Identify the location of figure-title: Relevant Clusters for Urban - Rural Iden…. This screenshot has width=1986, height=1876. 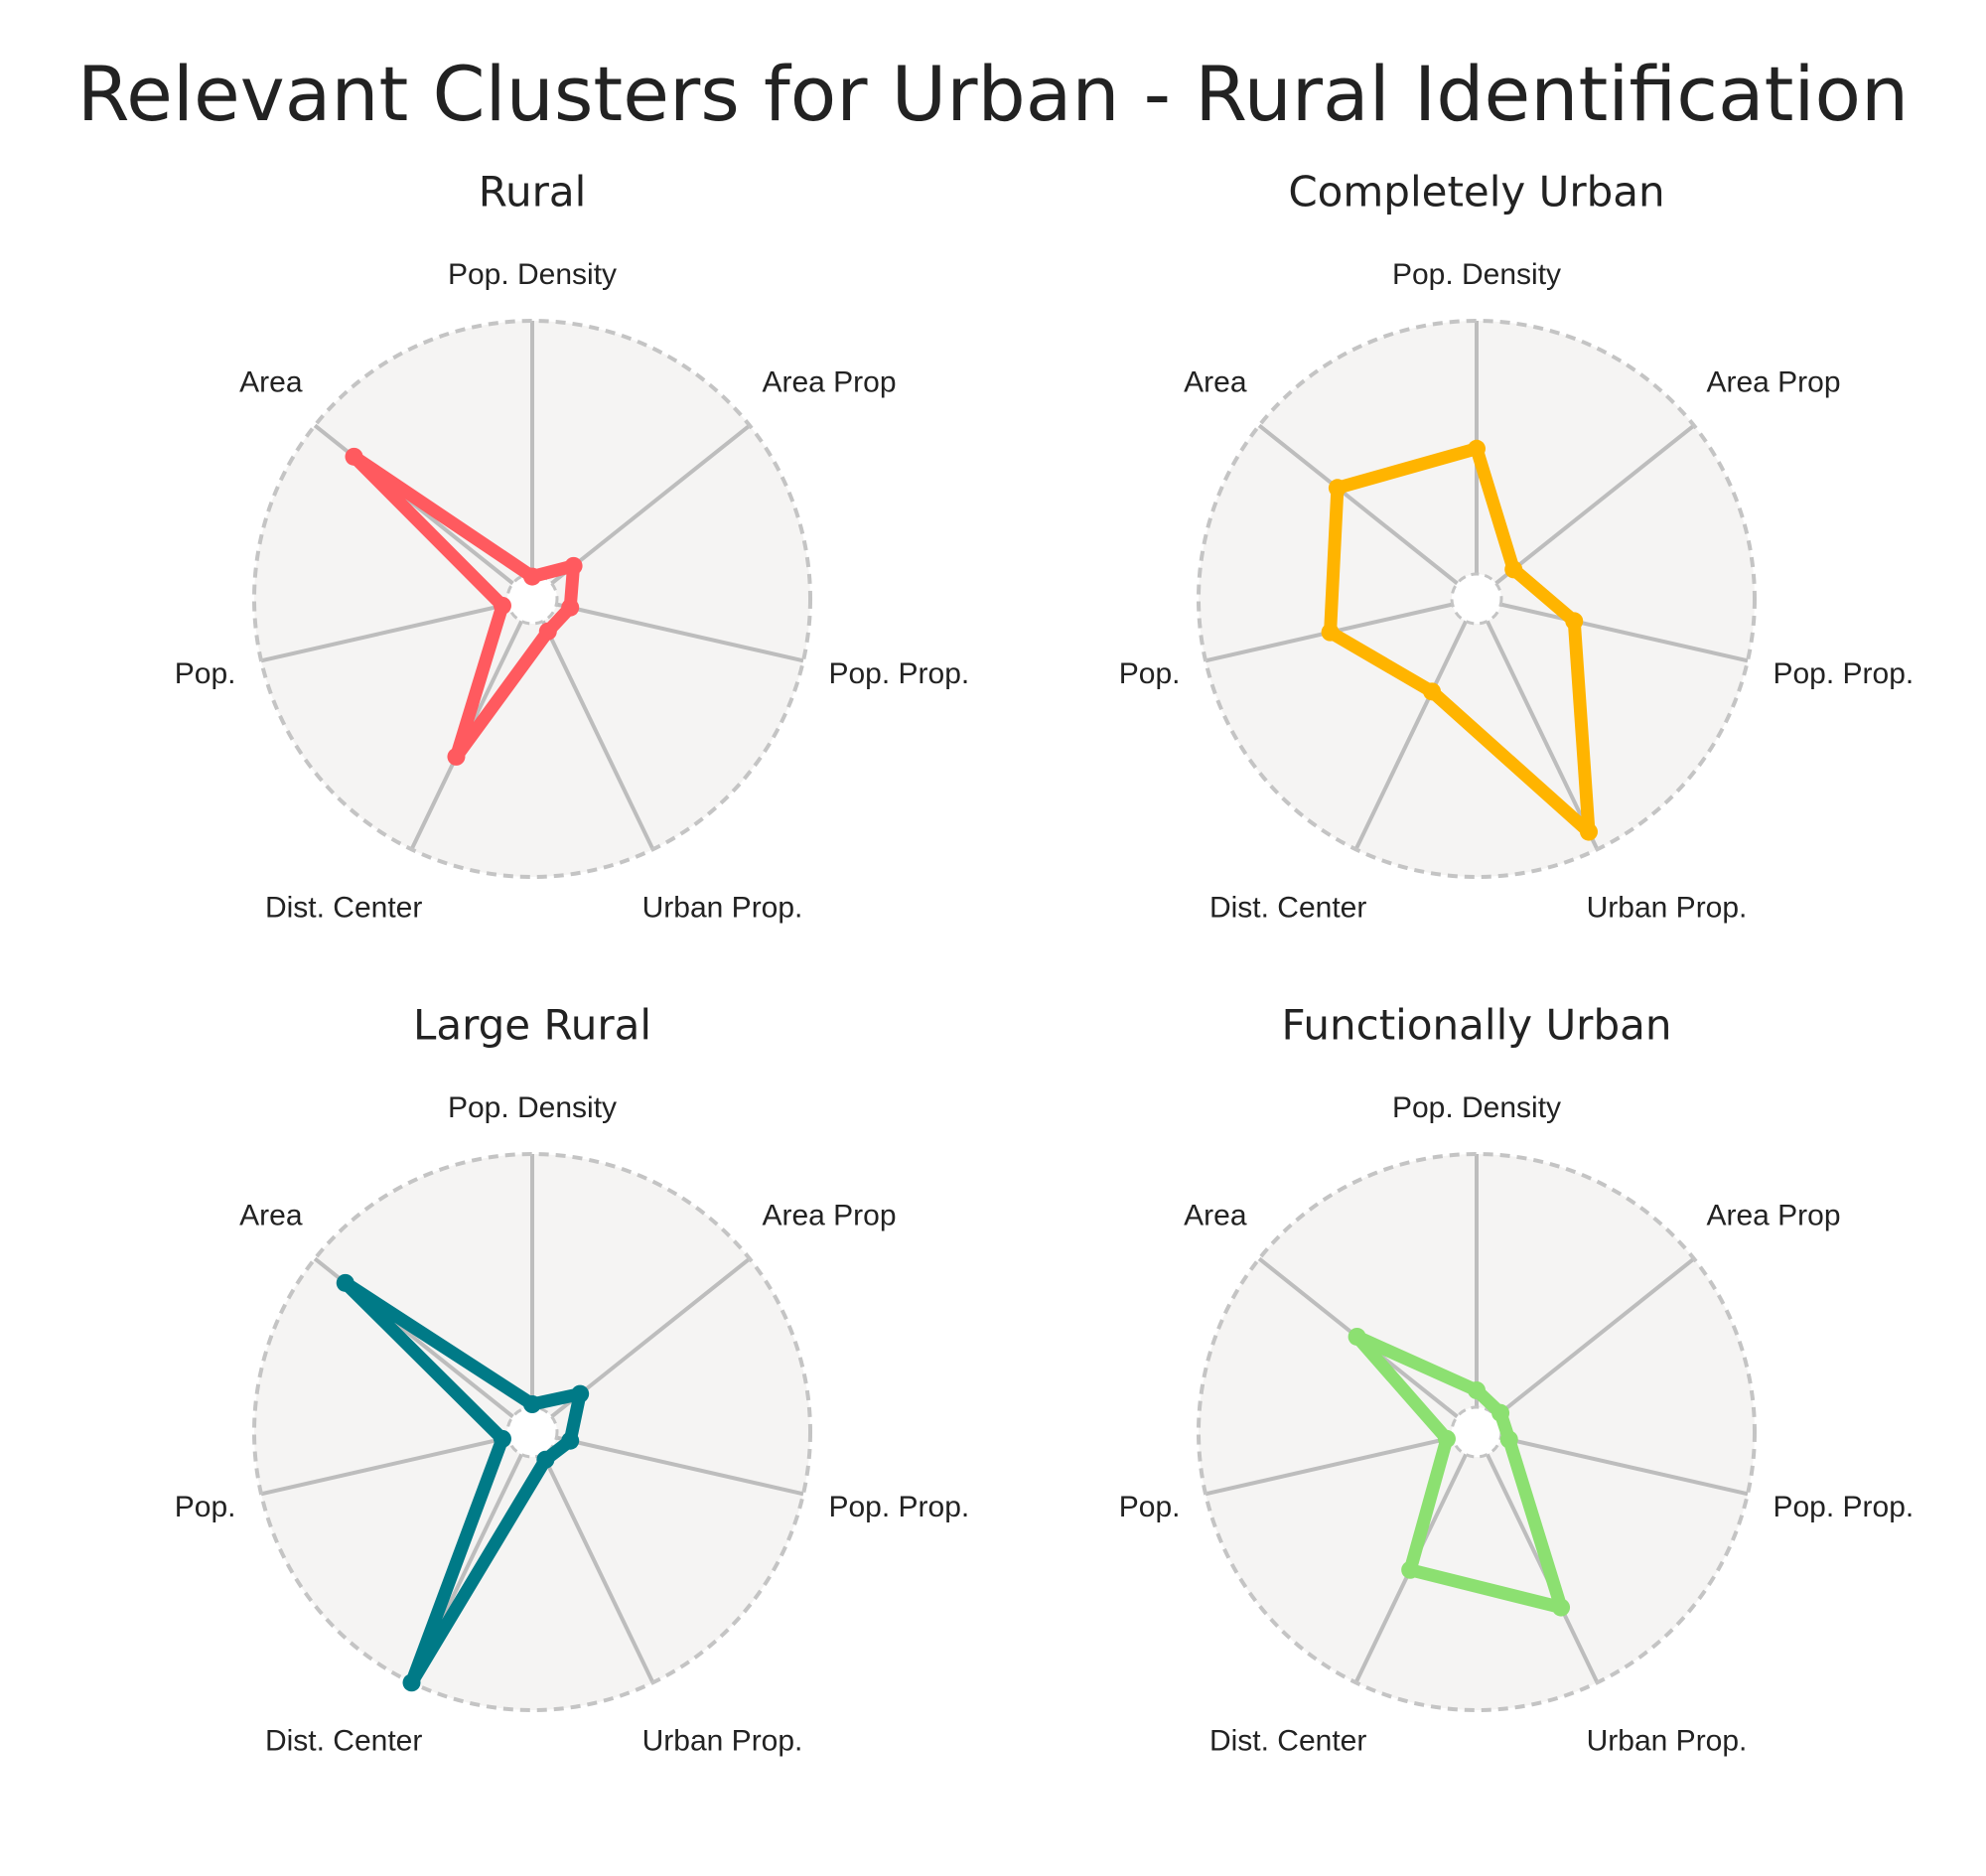
(993, 94).